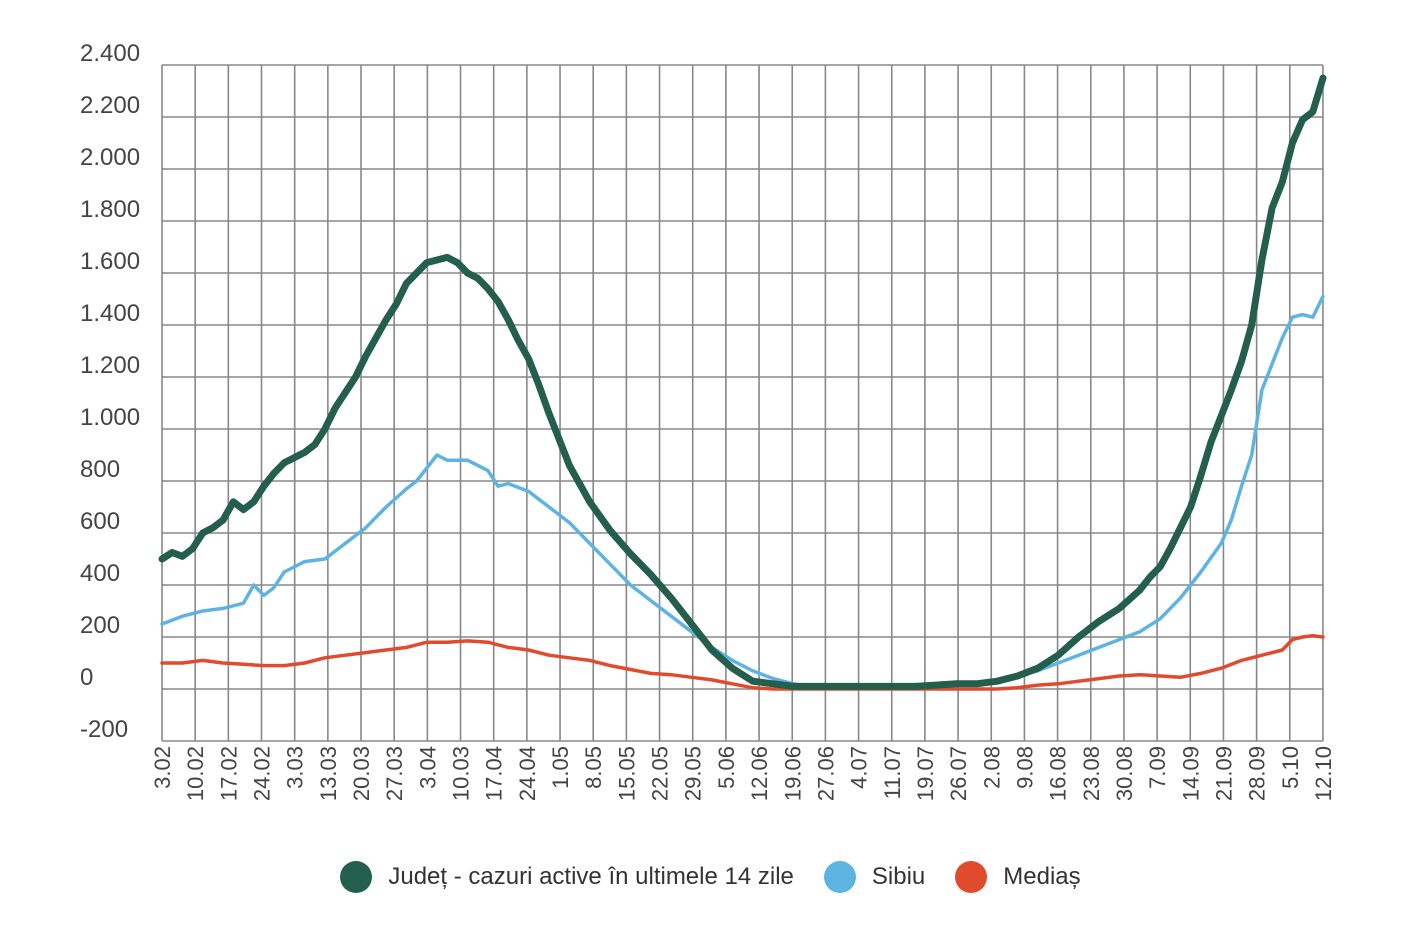 The width and height of the screenshot is (1421, 949). Describe the element at coordinates (560, 767) in the screenshot. I see `x-tick-label: 1.05` at that location.